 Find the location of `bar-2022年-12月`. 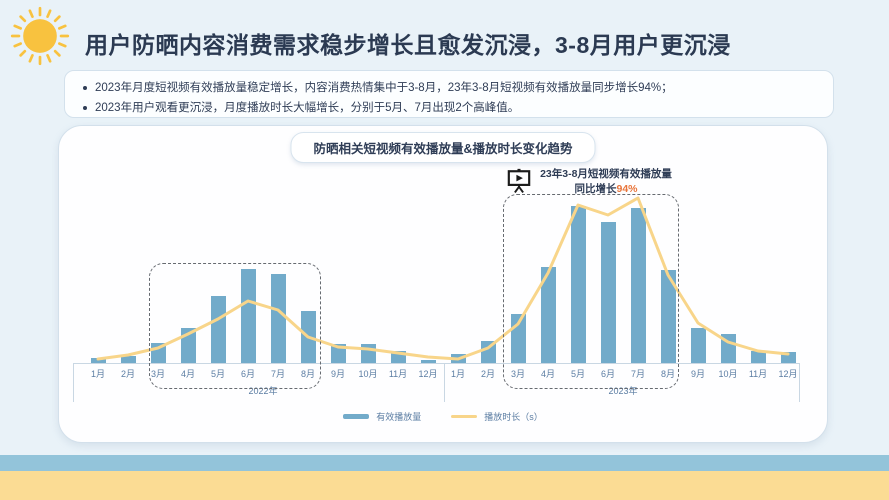

bar-2022年-12月 is located at coordinates (428, 361).